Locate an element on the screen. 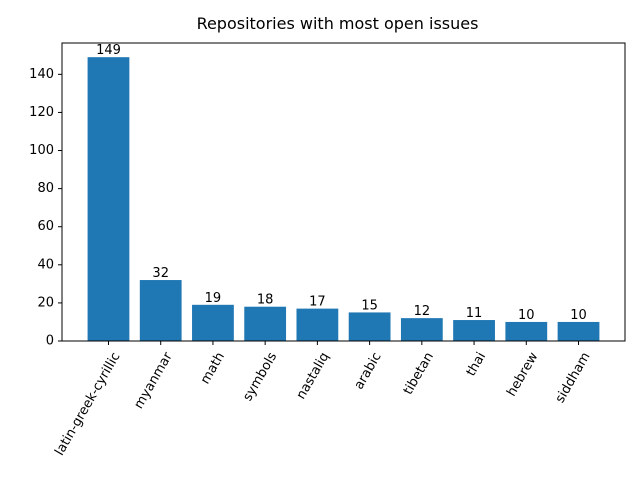  x-tick-label-arabic: arabic is located at coordinates (368, 371).